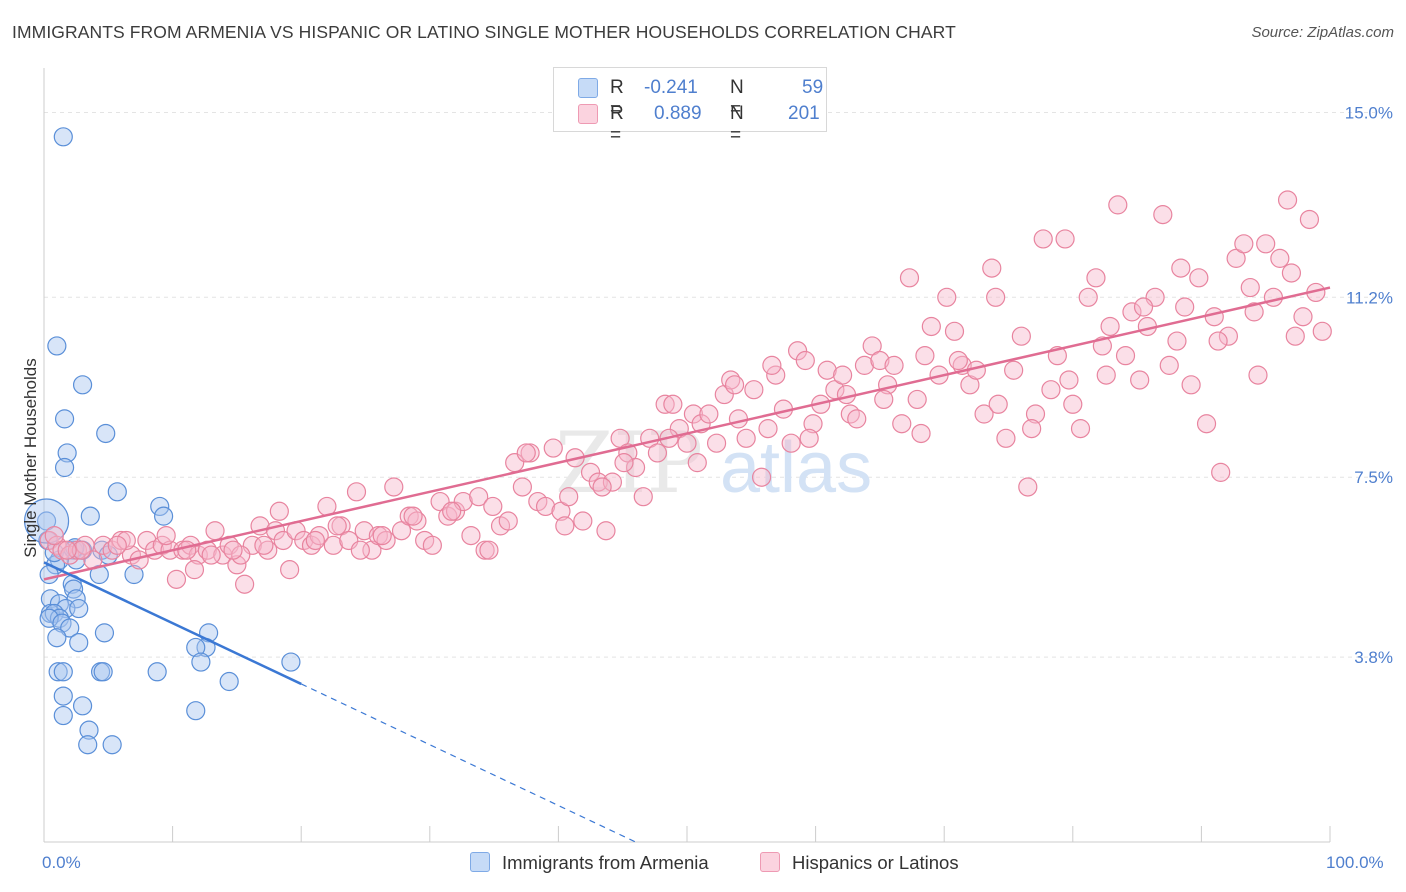  I want to click on y-tick-labels: 3.8% 7.5% 11.2% 15.0%, so click(1369, 385).